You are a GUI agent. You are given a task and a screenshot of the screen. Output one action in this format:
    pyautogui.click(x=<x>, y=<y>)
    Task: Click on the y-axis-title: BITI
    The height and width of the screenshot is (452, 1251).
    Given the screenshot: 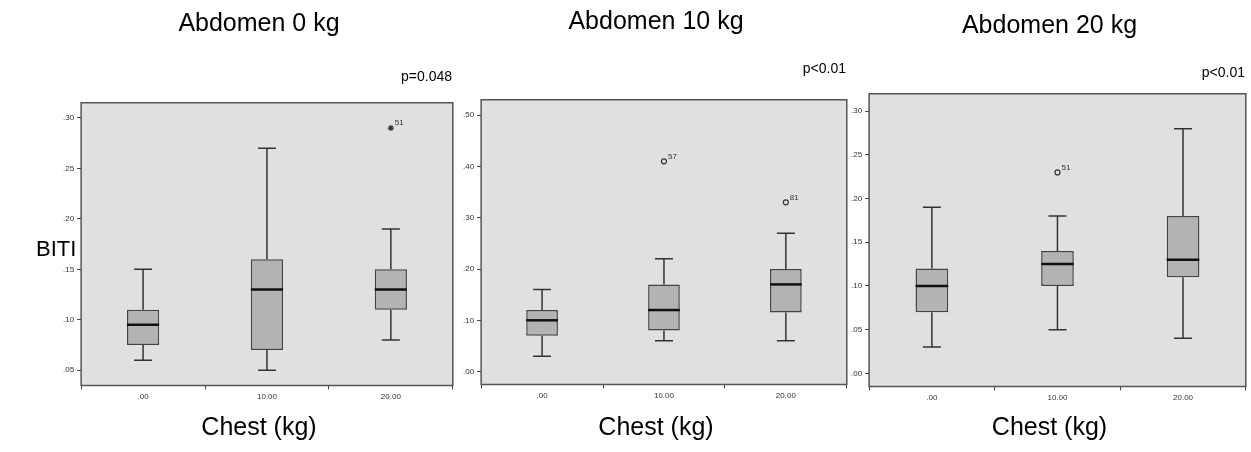 What is the action you would take?
    pyautogui.click(x=56, y=249)
    